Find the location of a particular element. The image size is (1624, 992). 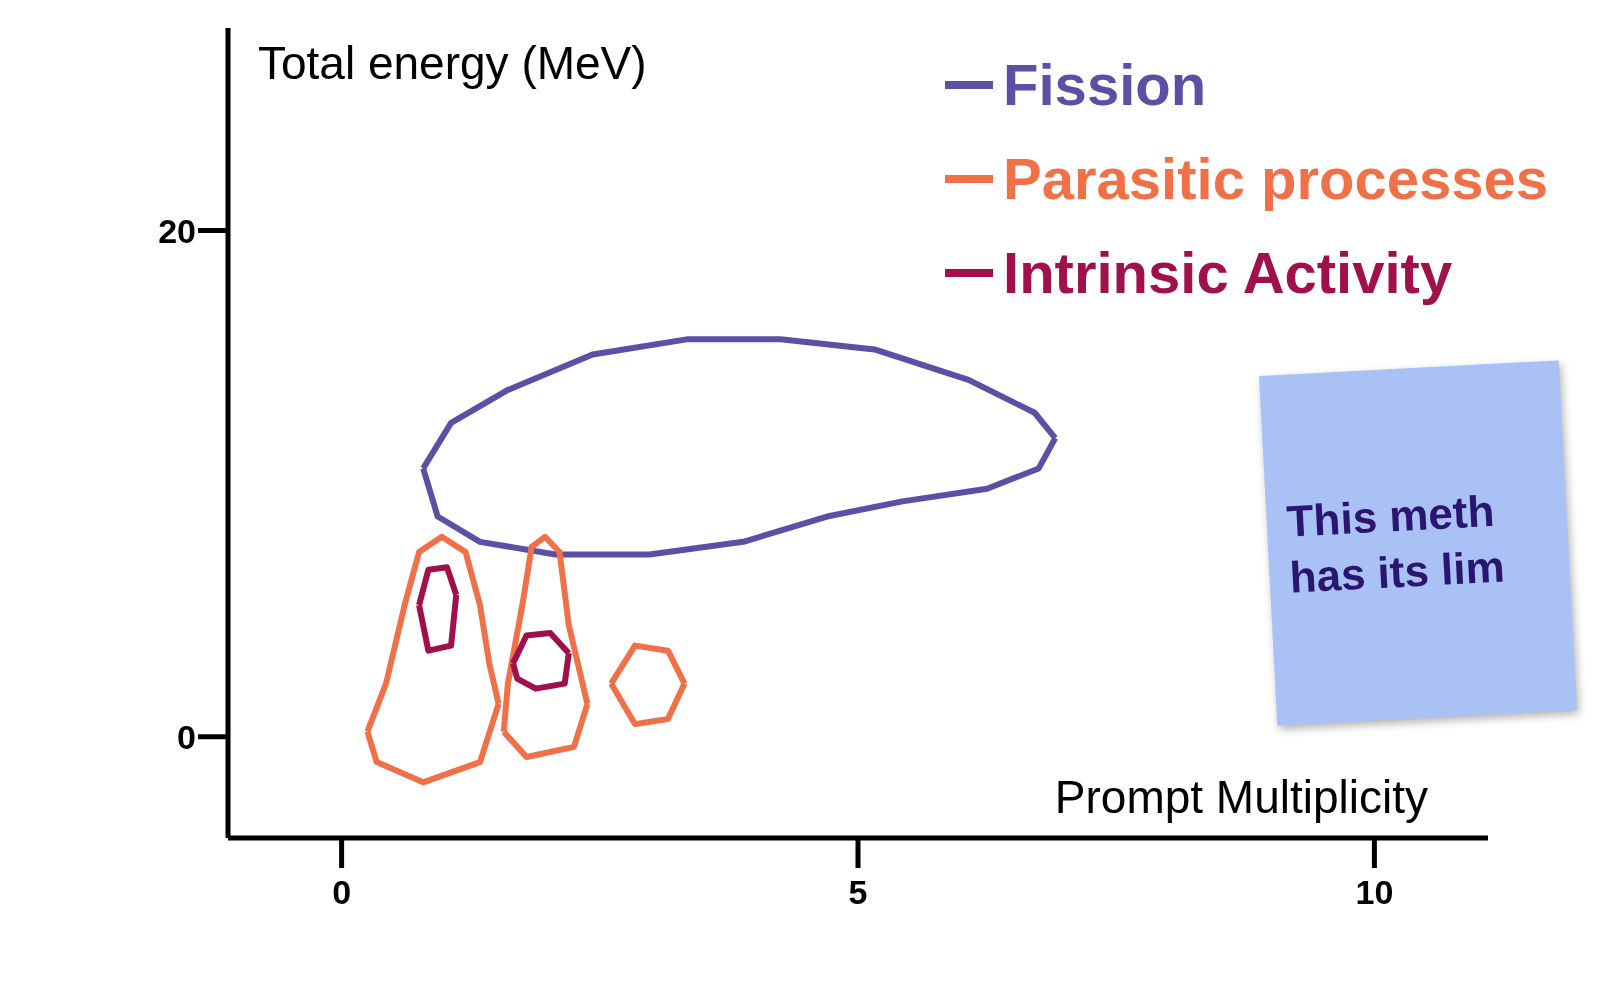

annotation: This meth has its lim is located at coordinates (1396, 544).